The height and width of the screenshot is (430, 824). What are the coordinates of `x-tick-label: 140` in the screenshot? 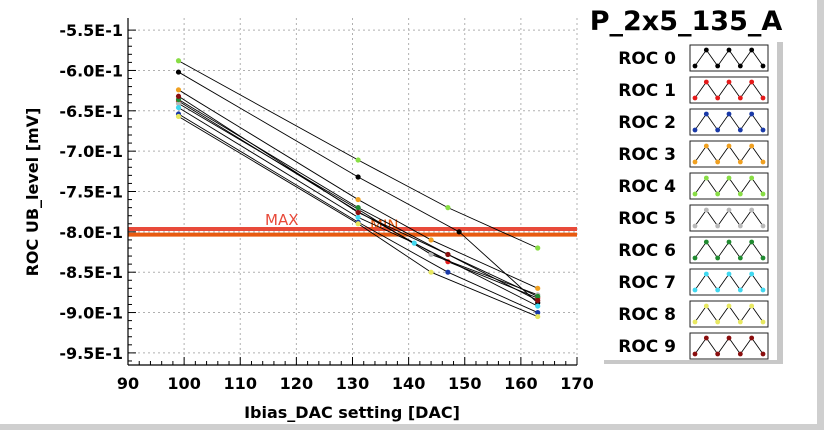 It's located at (408, 383).